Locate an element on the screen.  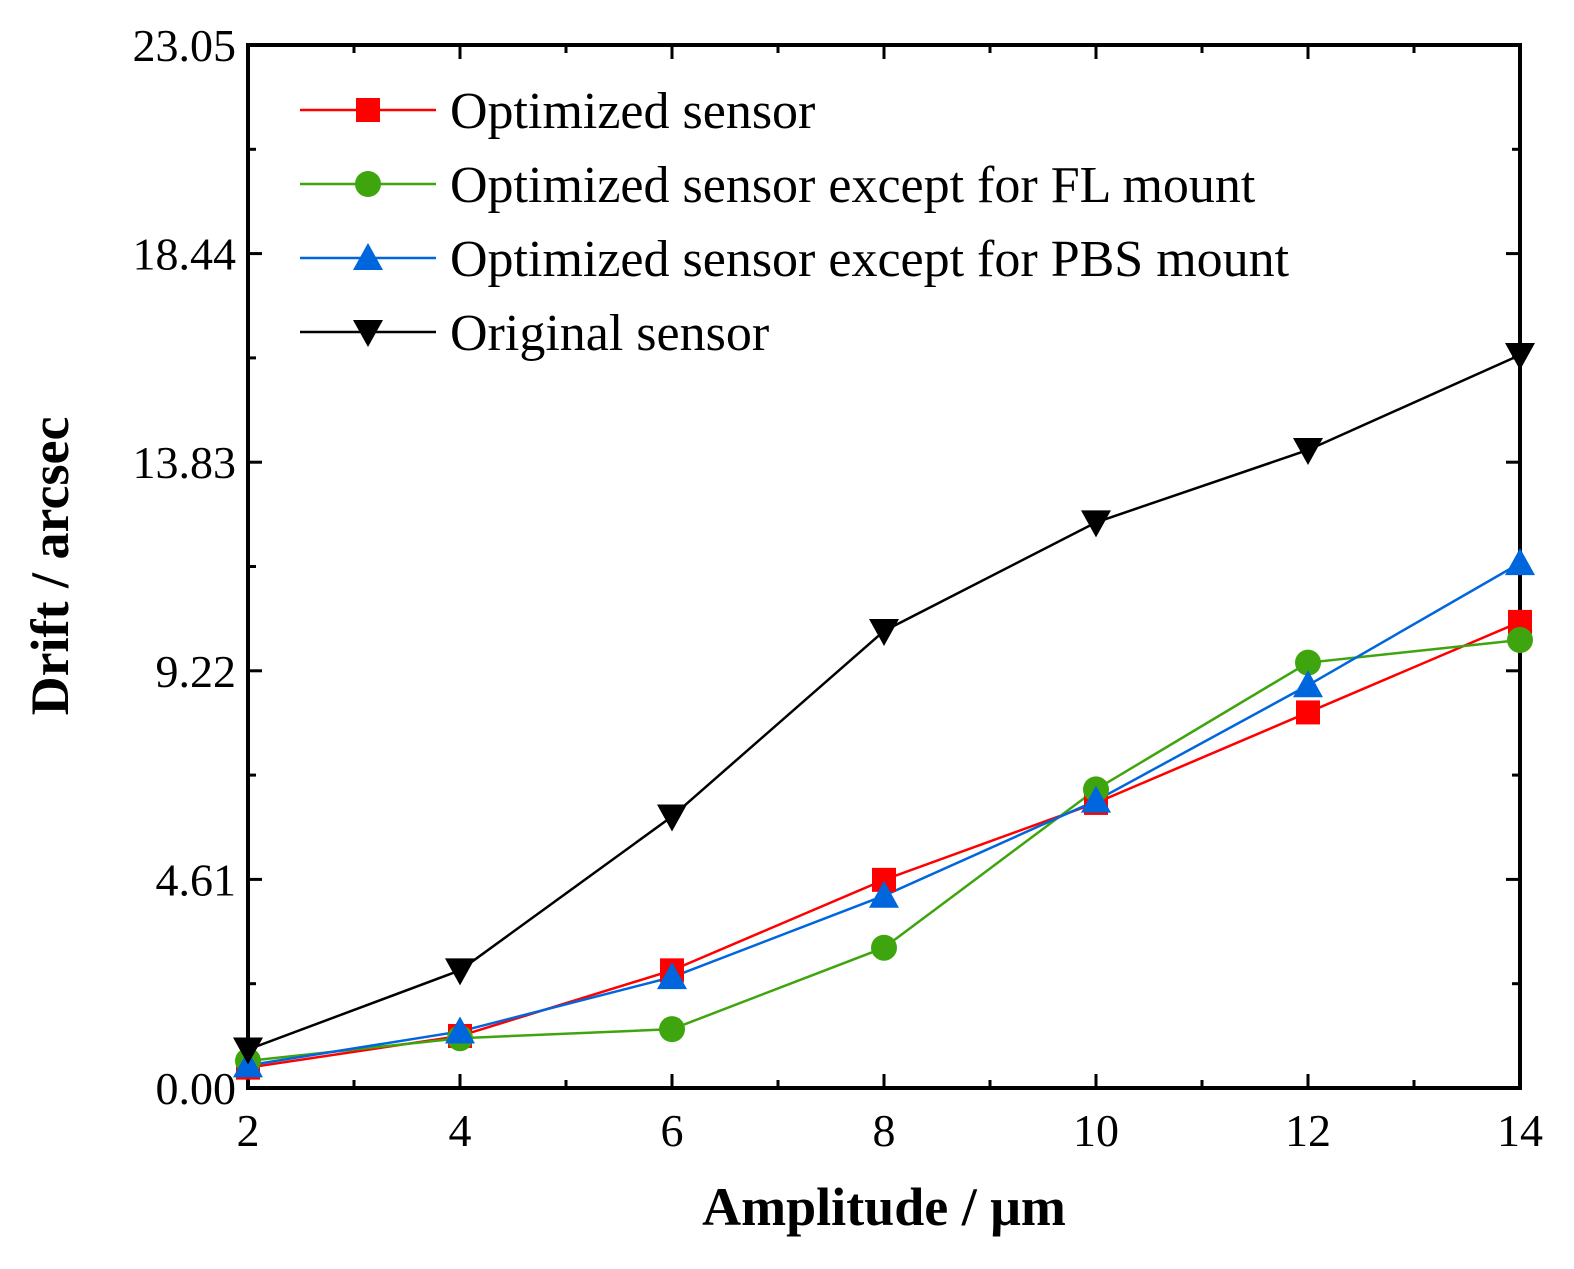
series-1-point is located at coordinates (1308, 712).